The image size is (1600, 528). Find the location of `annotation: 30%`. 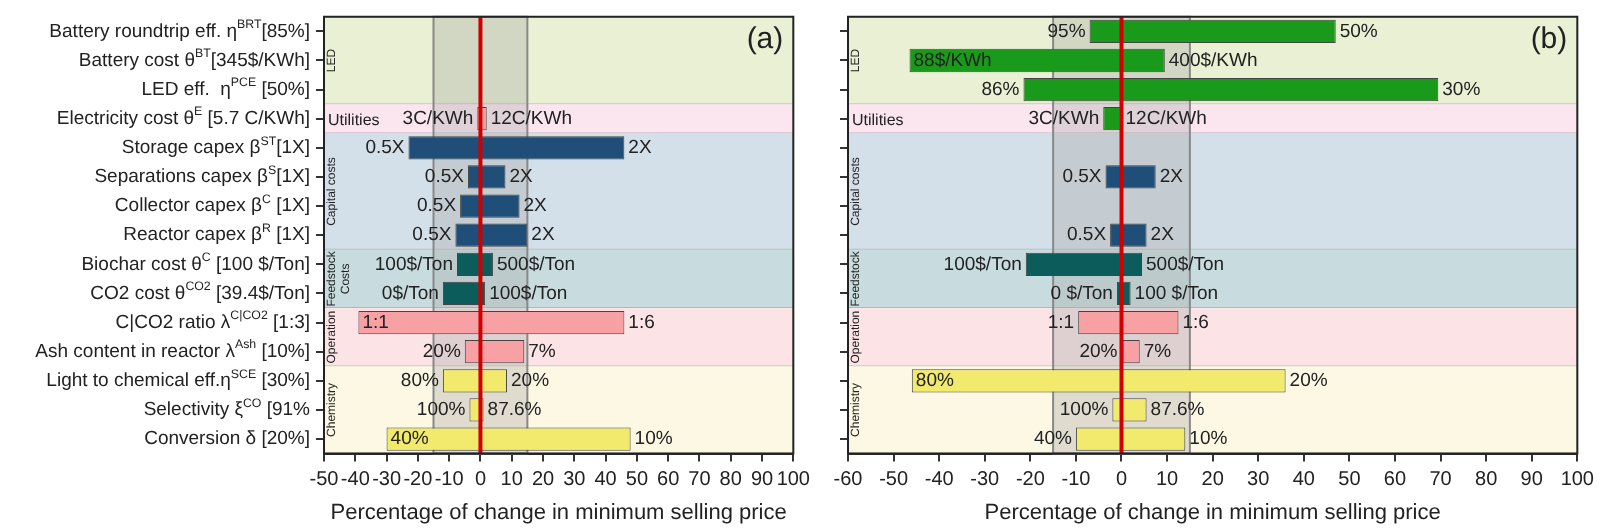

annotation: 30% is located at coordinates (1462, 89).